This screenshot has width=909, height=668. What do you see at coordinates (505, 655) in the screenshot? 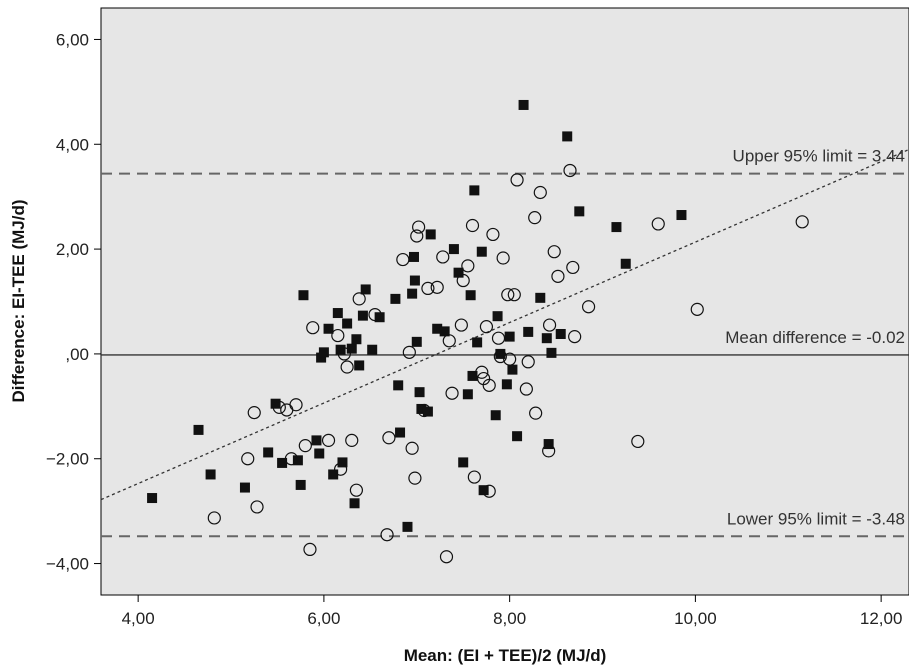
I see `x-axis-title: Mean: (EI + TEE)/2 (MJ/d)` at bounding box center [505, 655].